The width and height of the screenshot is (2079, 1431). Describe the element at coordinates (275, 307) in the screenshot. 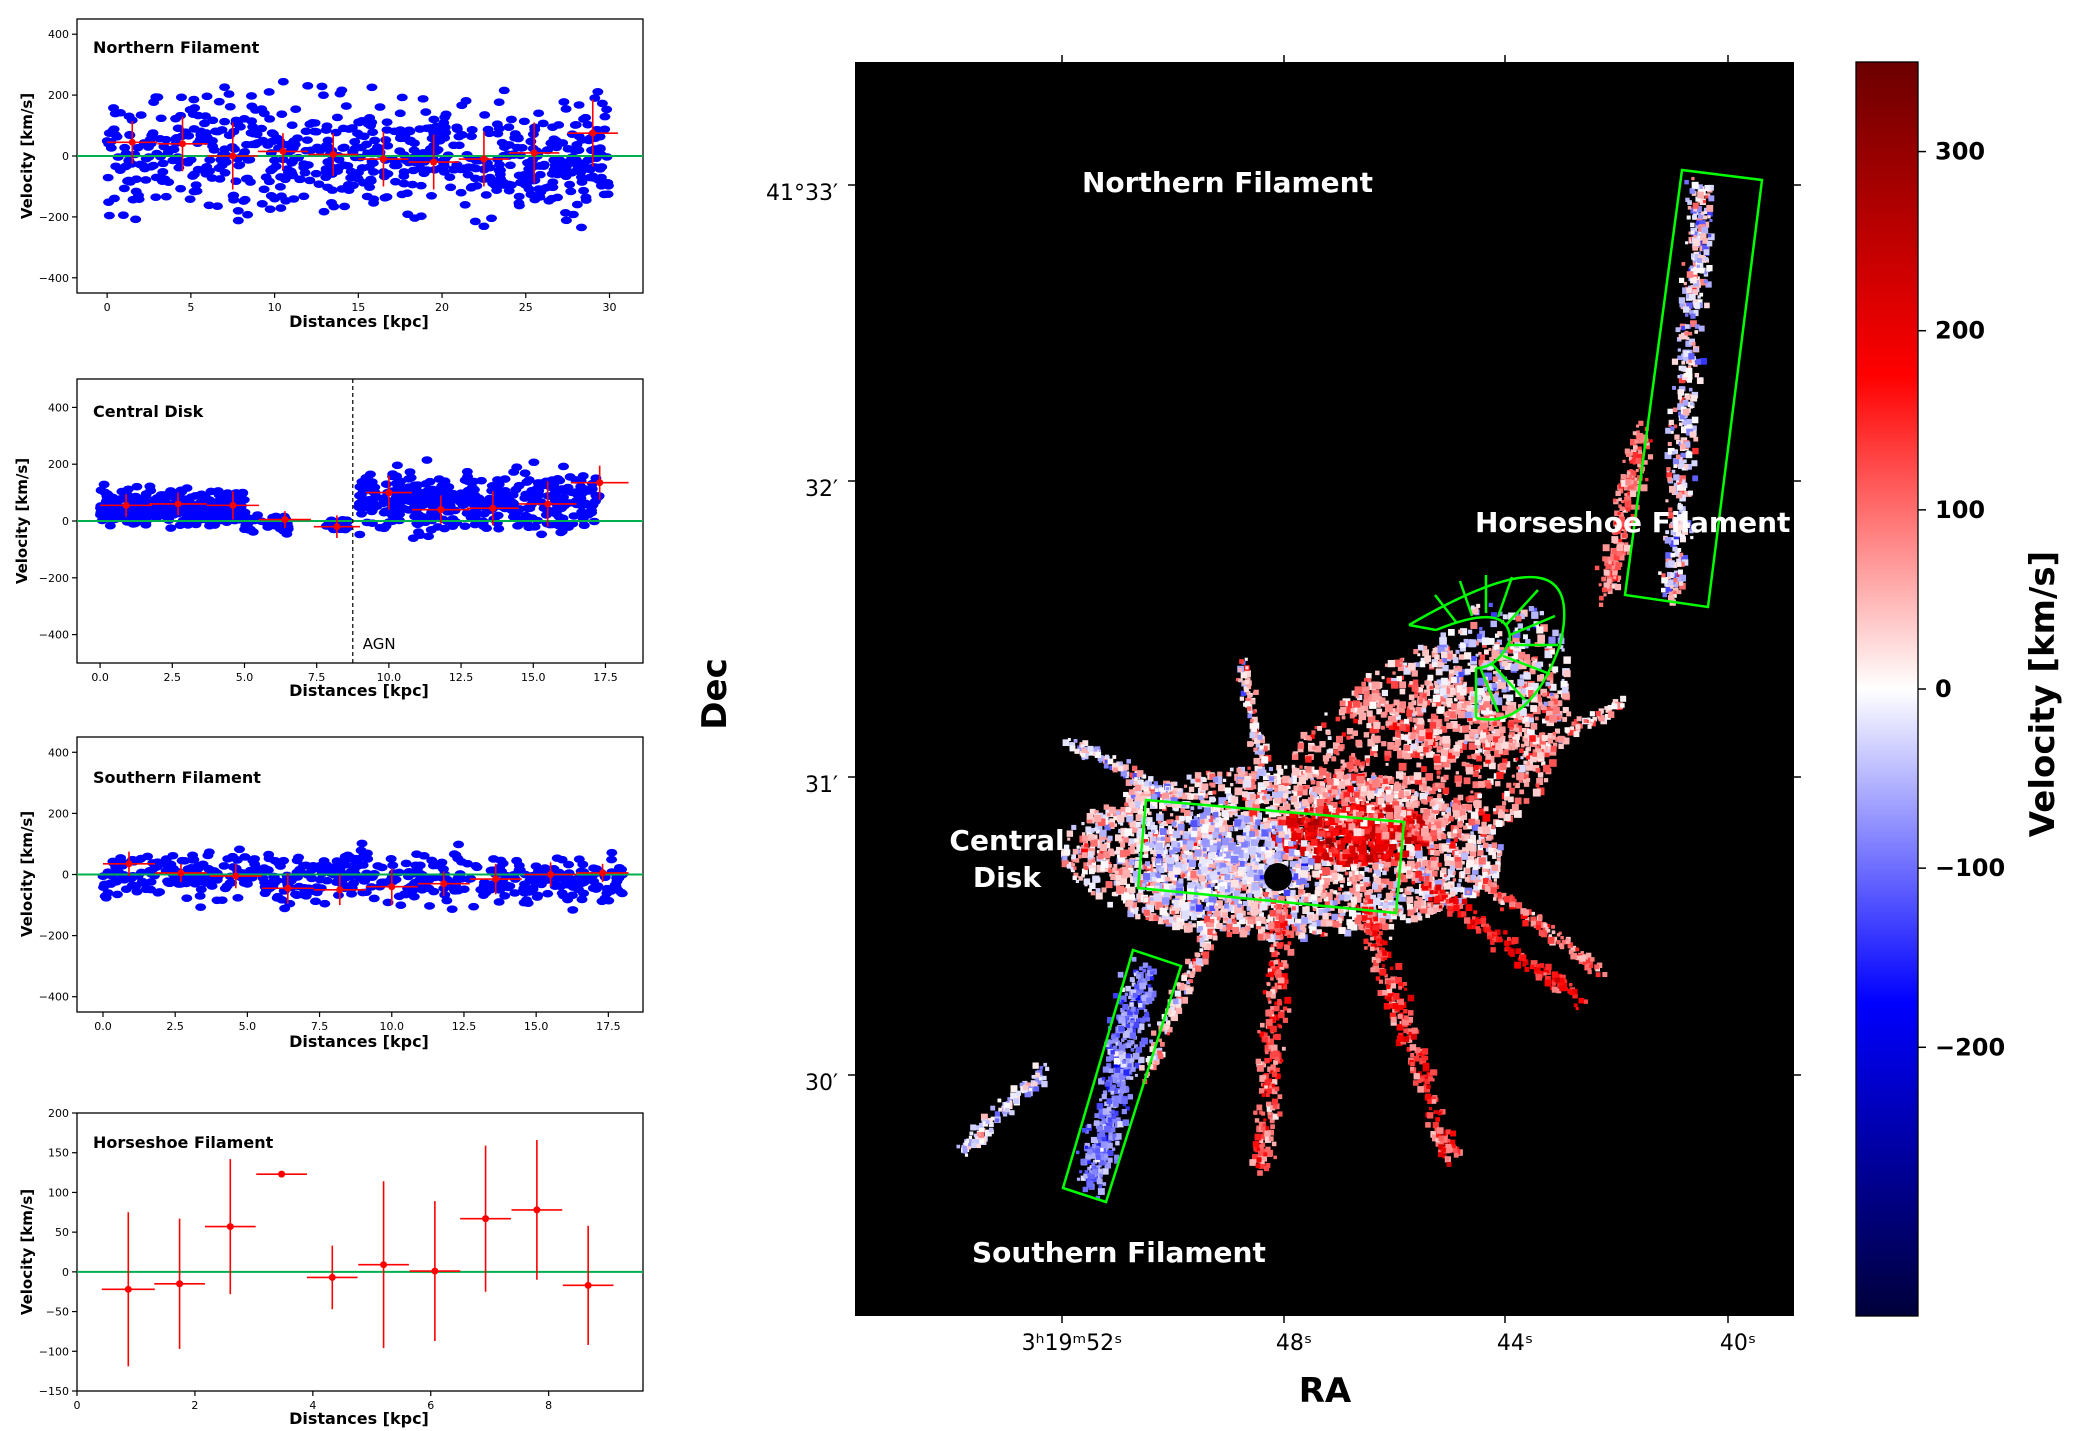

I see `x-tick-label: 10` at that location.